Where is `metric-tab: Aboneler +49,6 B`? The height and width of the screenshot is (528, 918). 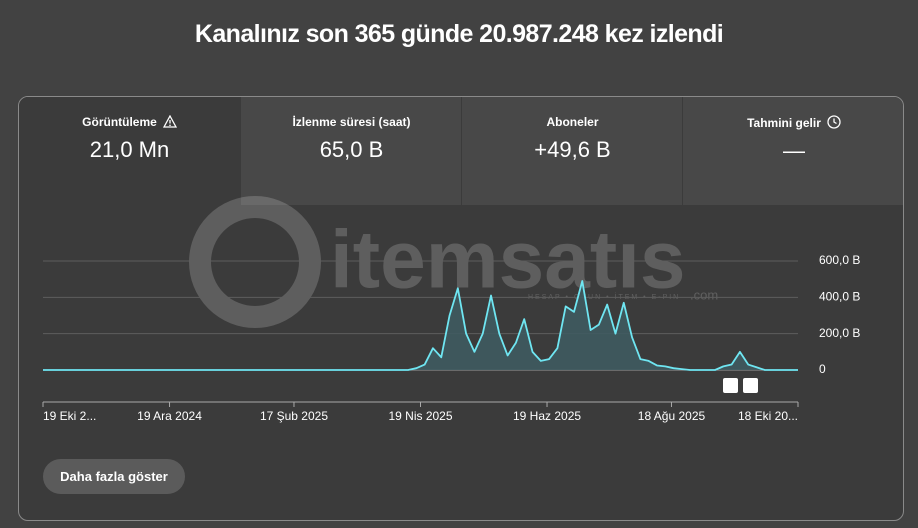
metric-tab: Aboneler +49,6 B is located at coordinates (572, 151).